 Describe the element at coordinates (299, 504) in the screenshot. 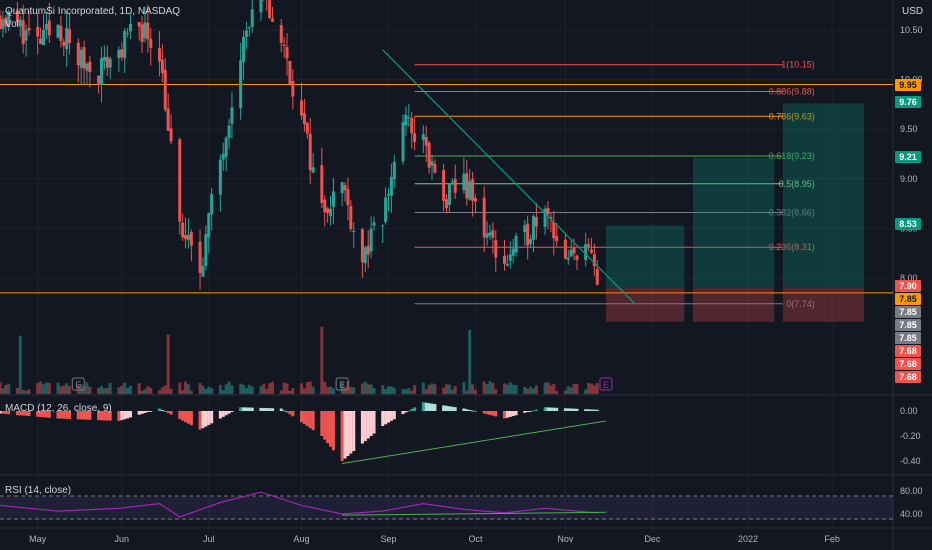

I see `rsi-line` at that location.